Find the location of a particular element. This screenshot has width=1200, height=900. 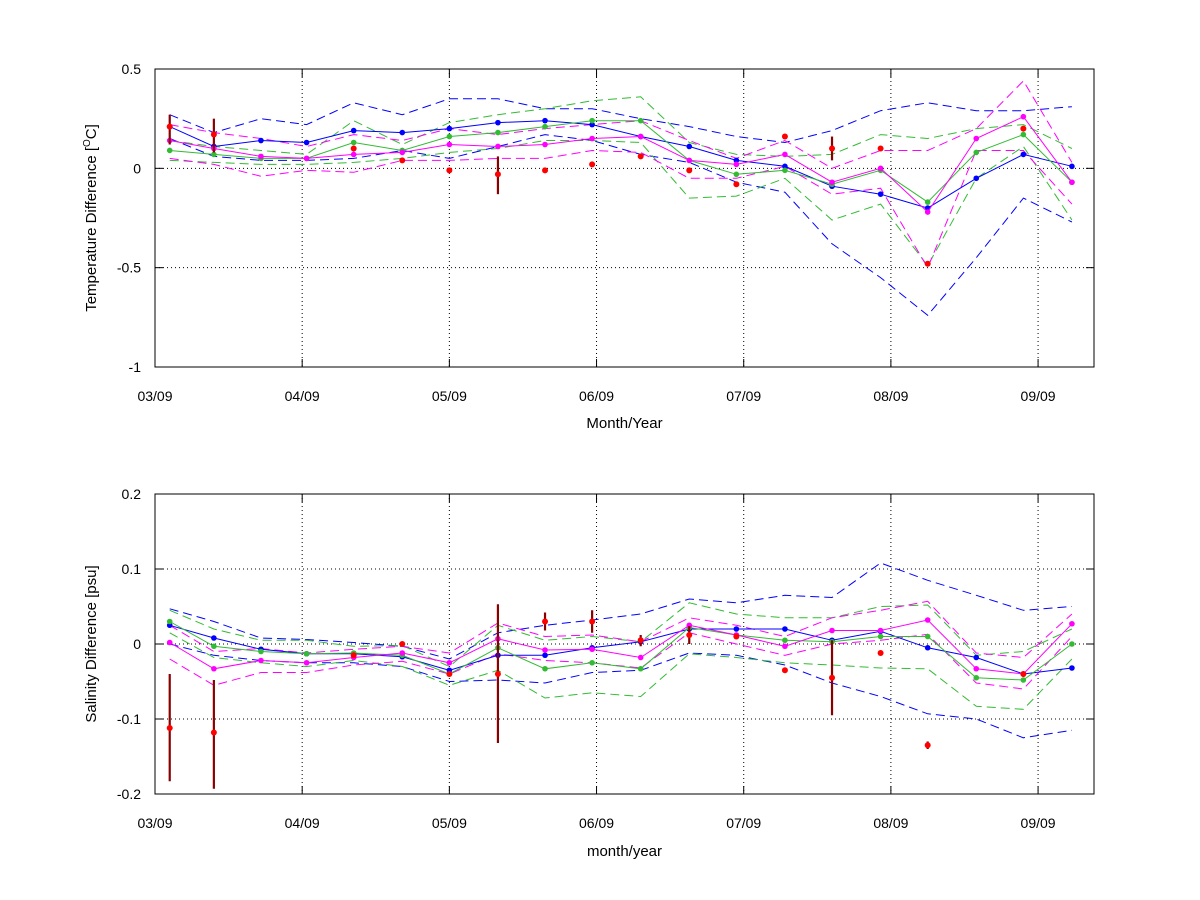

y-tick-label: -0.1 is located at coordinates (129, 719).